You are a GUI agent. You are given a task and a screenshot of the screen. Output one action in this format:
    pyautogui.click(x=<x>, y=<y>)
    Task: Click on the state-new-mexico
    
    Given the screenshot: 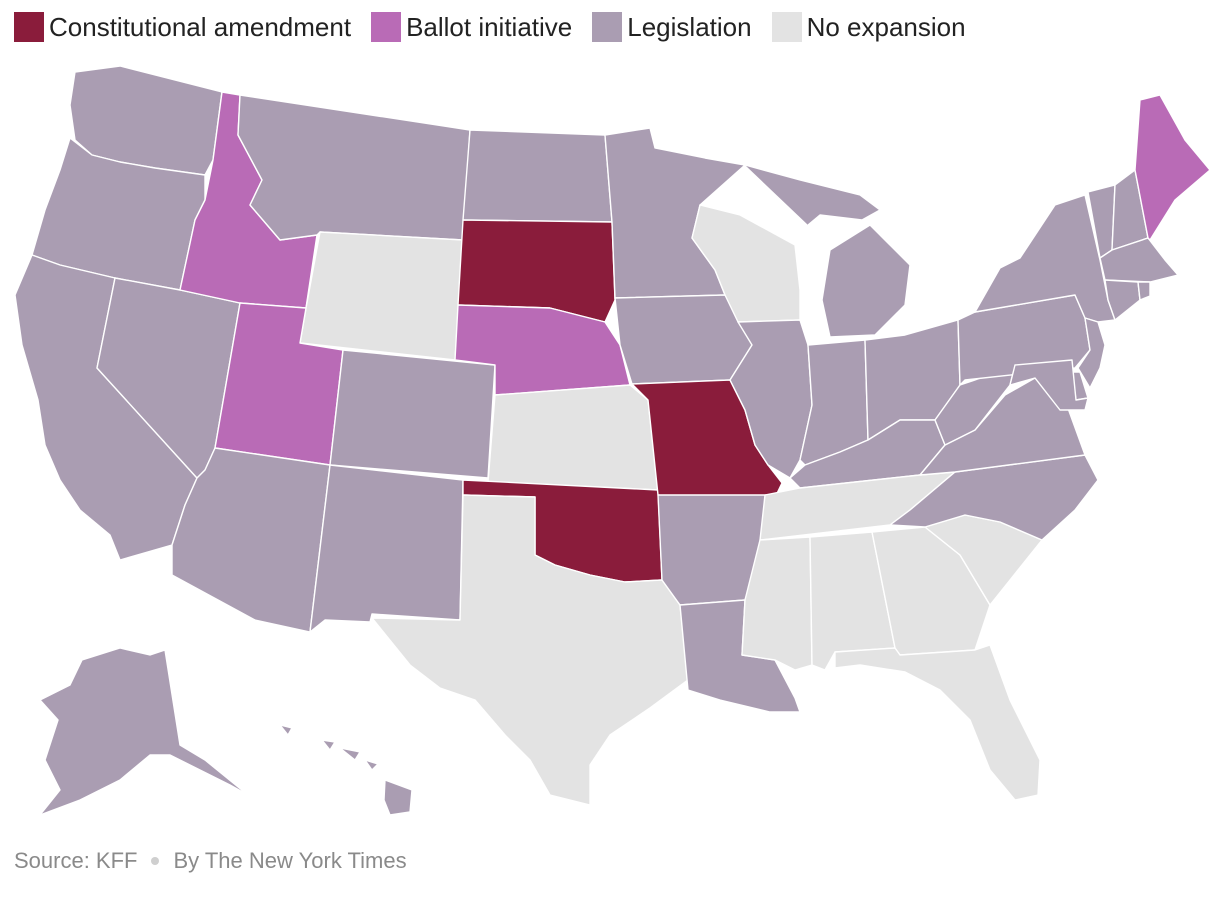 What is the action you would take?
    pyautogui.click(x=386, y=548)
    